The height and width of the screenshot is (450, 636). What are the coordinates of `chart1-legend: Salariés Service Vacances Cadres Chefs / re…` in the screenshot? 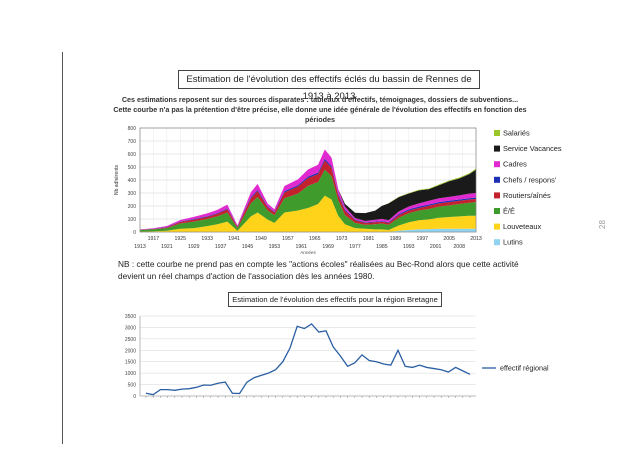 It's located at (528, 188).